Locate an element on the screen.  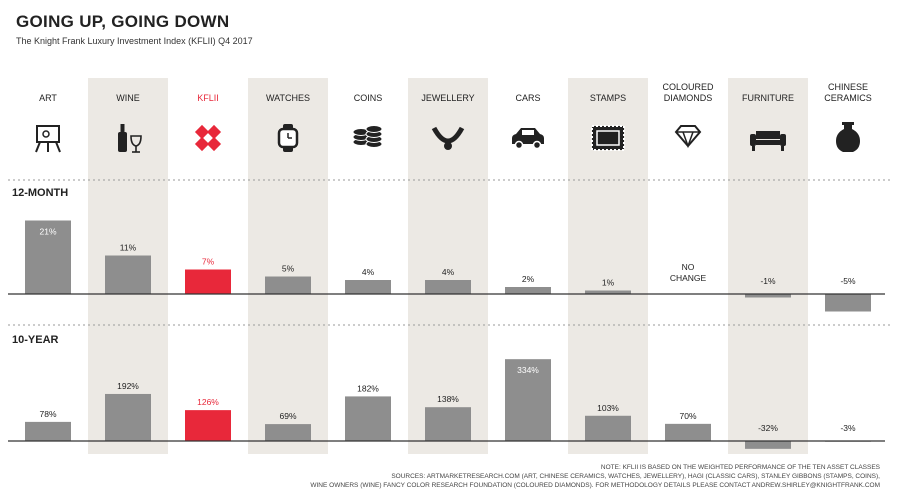
value-label-10-year-watches: 69% is located at coordinates (287, 416).